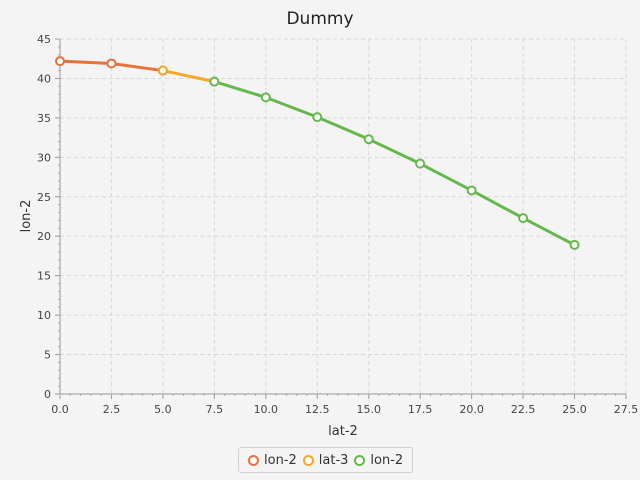  I want to click on y-tick-label: 35, so click(44, 118).